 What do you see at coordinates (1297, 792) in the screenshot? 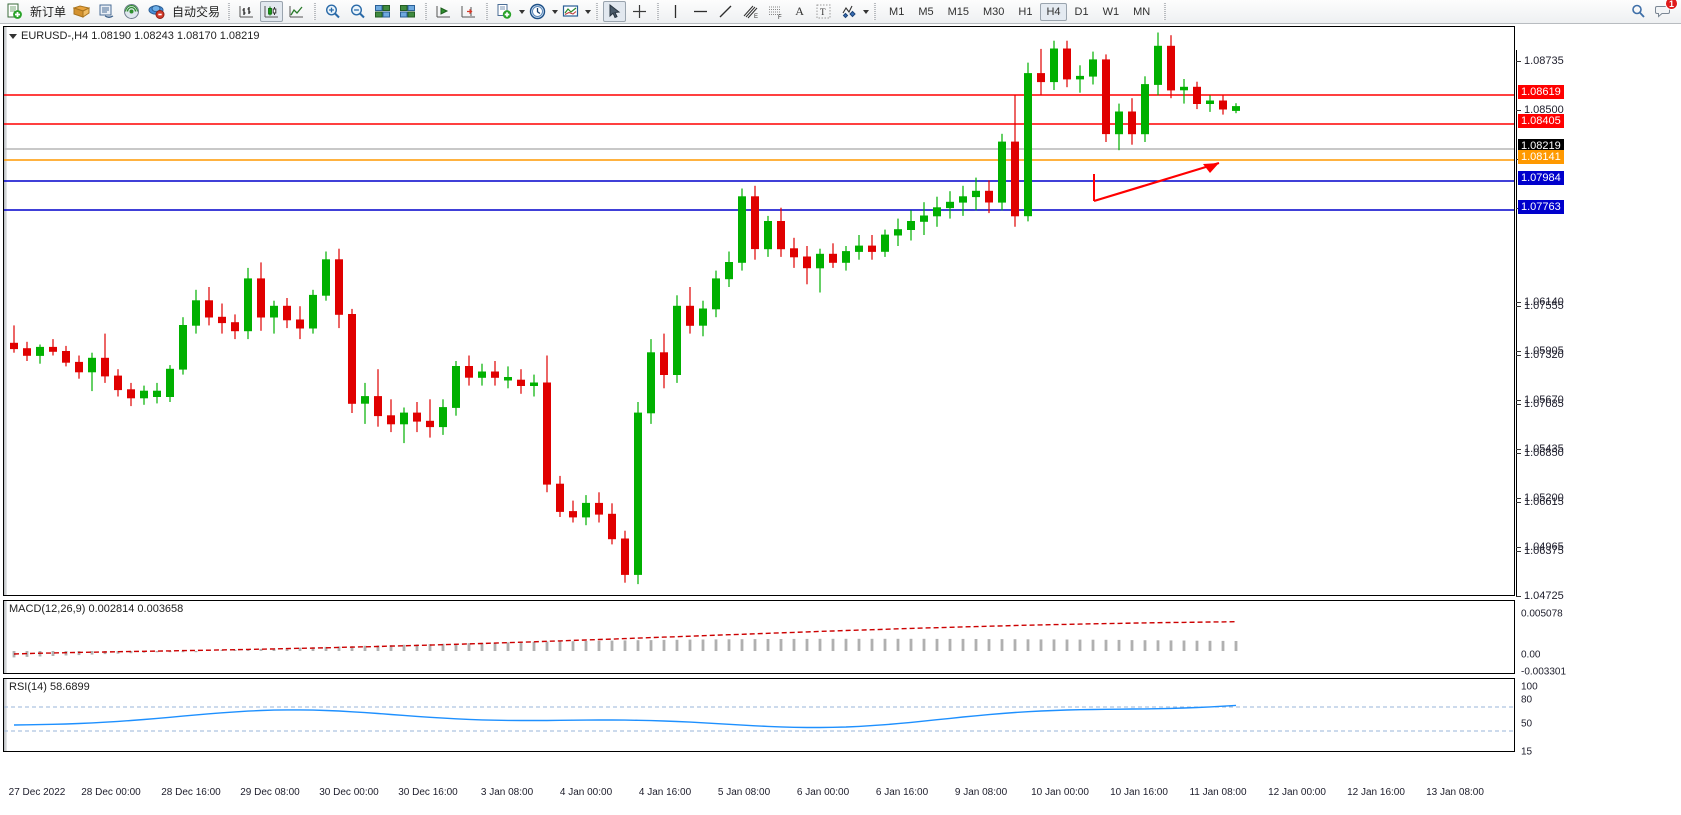
I see `time-tick: 12 Jan 00:00` at bounding box center [1297, 792].